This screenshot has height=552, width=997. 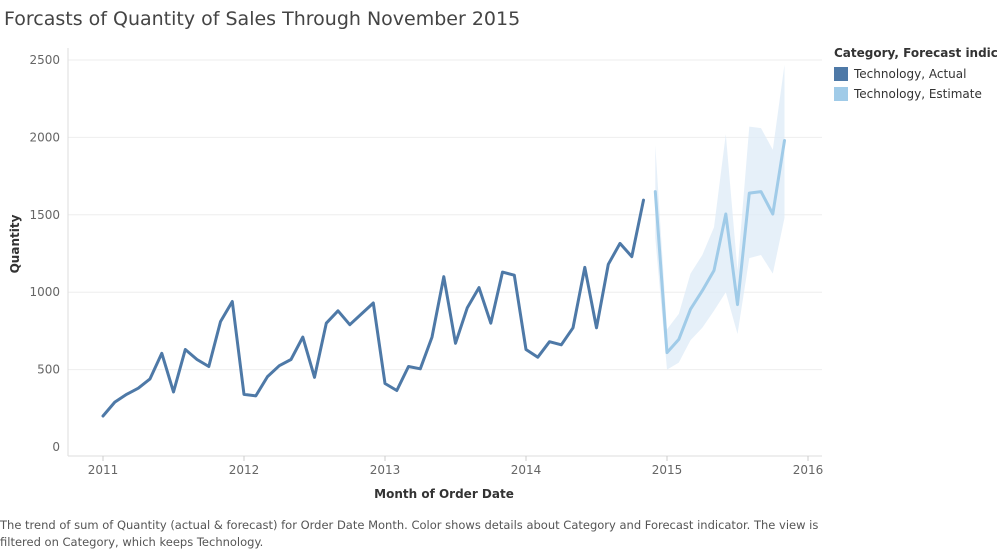 What do you see at coordinates (44, 215) in the screenshot?
I see `y-tick-label: 1500` at bounding box center [44, 215].